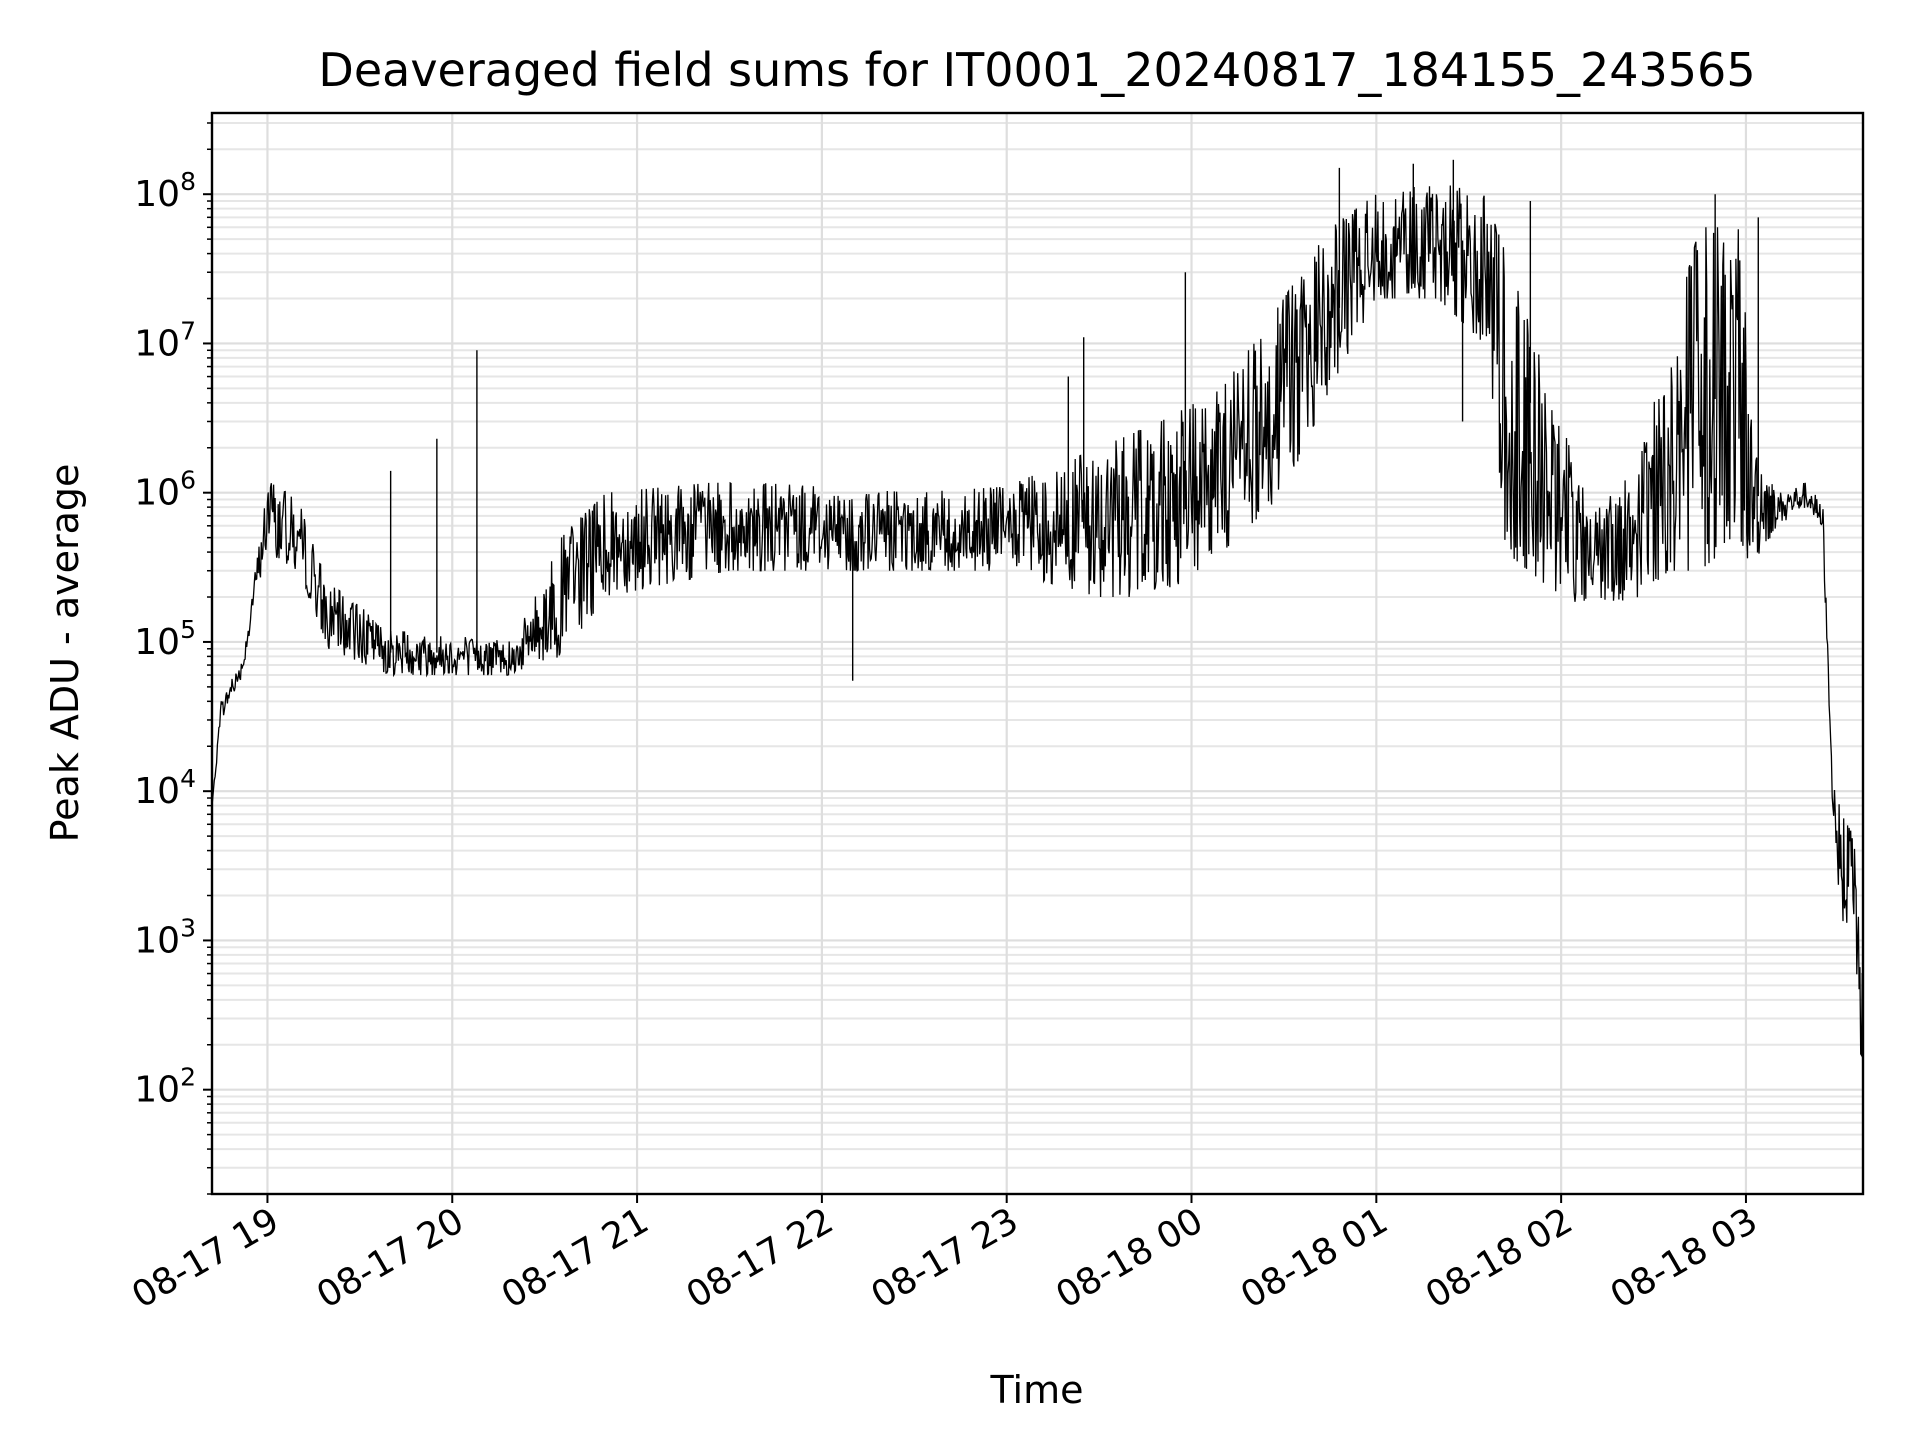  What do you see at coordinates (65, 653) in the screenshot?
I see `y-axis-label: Peak ADU - average` at bounding box center [65, 653].